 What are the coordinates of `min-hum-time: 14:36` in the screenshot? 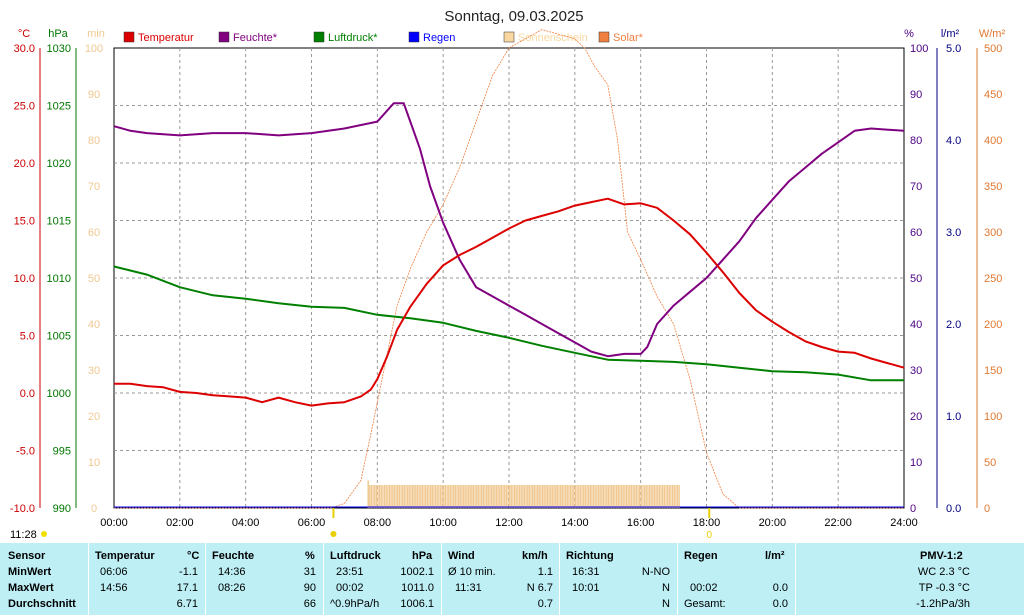 It's located at (232, 572).